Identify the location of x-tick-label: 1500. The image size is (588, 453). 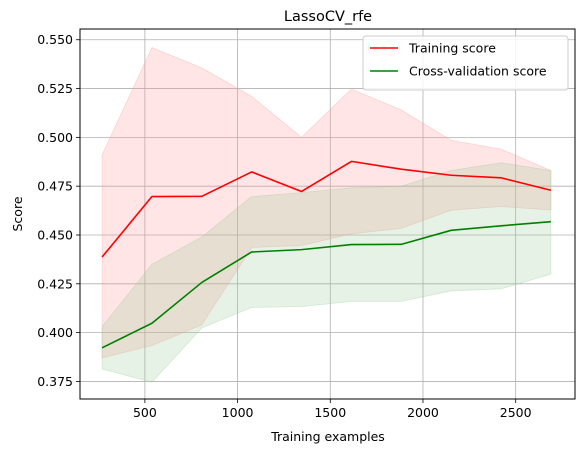
(330, 412).